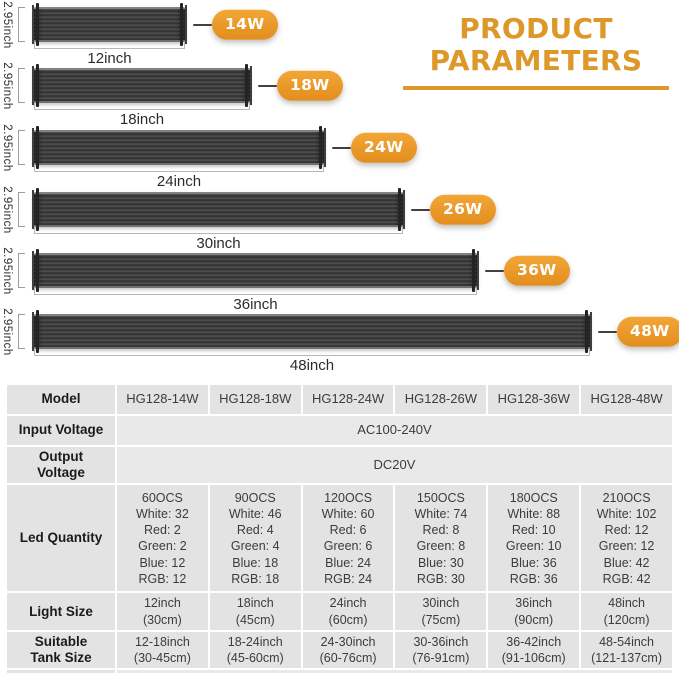 This screenshot has width=679, height=673. I want to click on tank-size-cell-3: 24-30inch (60-76cm), so click(348, 650).